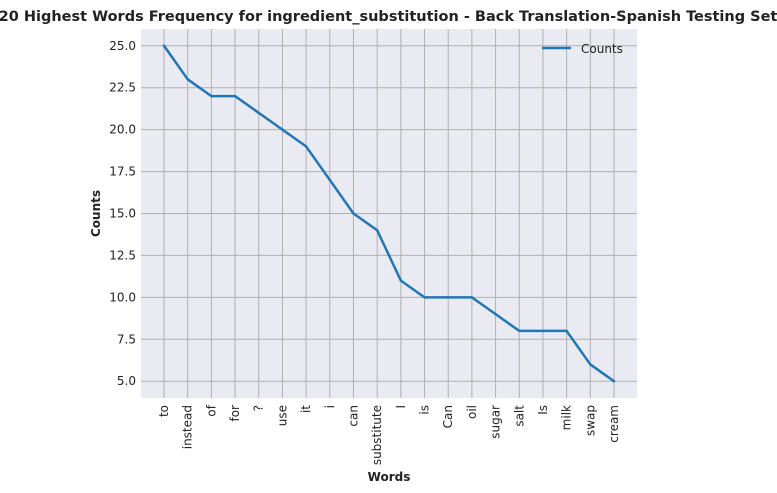 The width and height of the screenshot is (777, 493). What do you see at coordinates (330, 406) in the screenshot?
I see `x-tick-label: i` at bounding box center [330, 406].